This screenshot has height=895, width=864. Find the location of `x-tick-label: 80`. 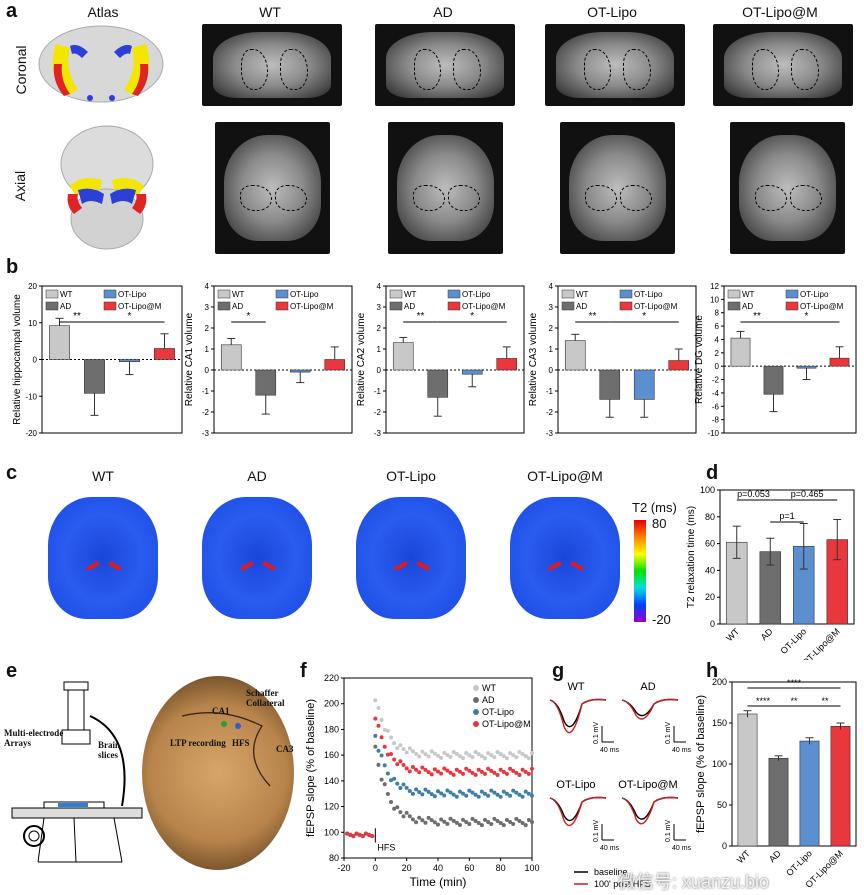

x-tick-label: 80 is located at coordinates (501, 868).